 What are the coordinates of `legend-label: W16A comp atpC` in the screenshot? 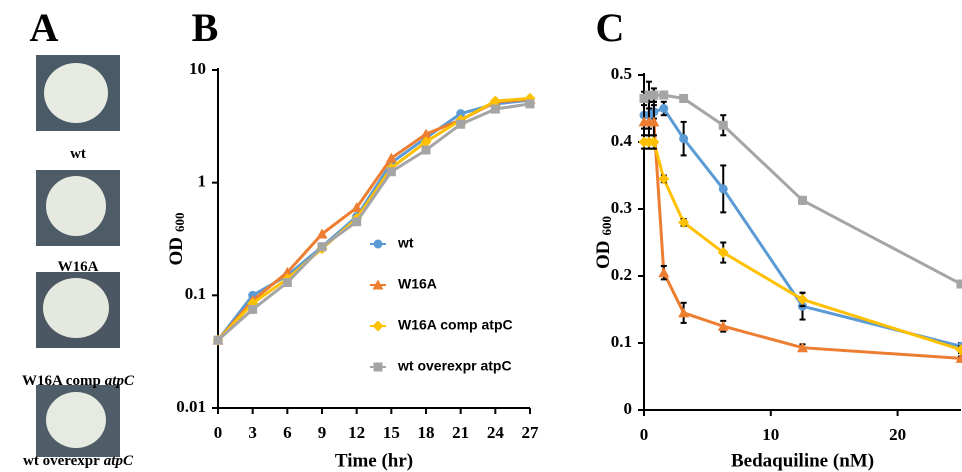 It's located at (455, 325).